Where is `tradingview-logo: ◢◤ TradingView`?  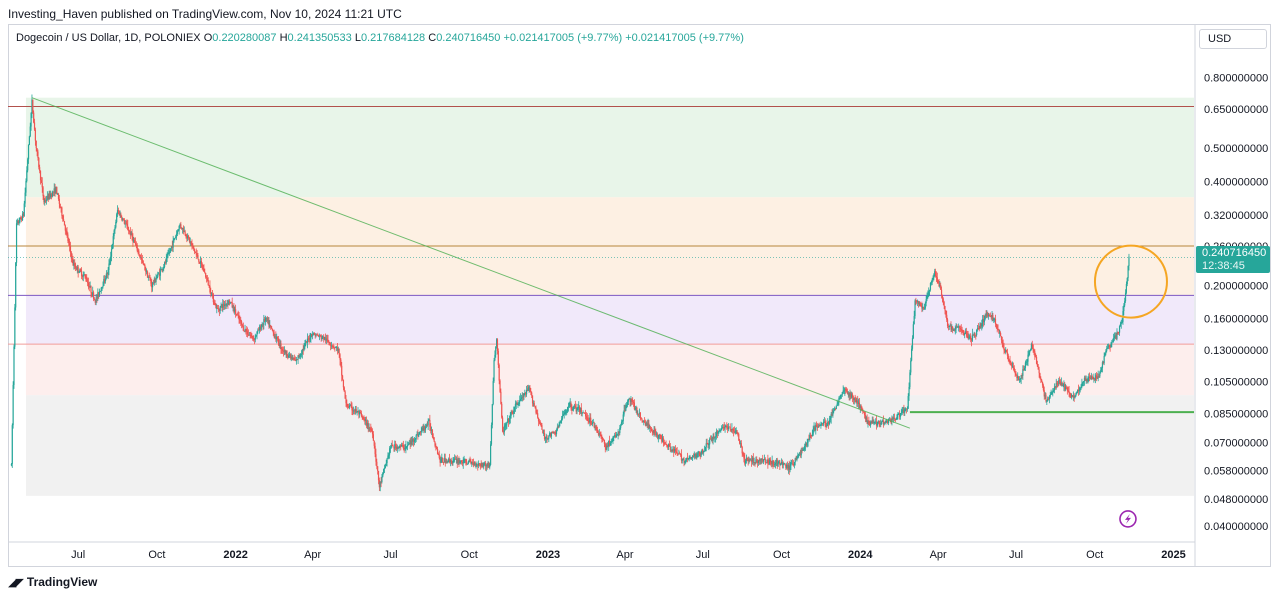 tradingview-logo: ◢◤ TradingView is located at coordinates (52, 582).